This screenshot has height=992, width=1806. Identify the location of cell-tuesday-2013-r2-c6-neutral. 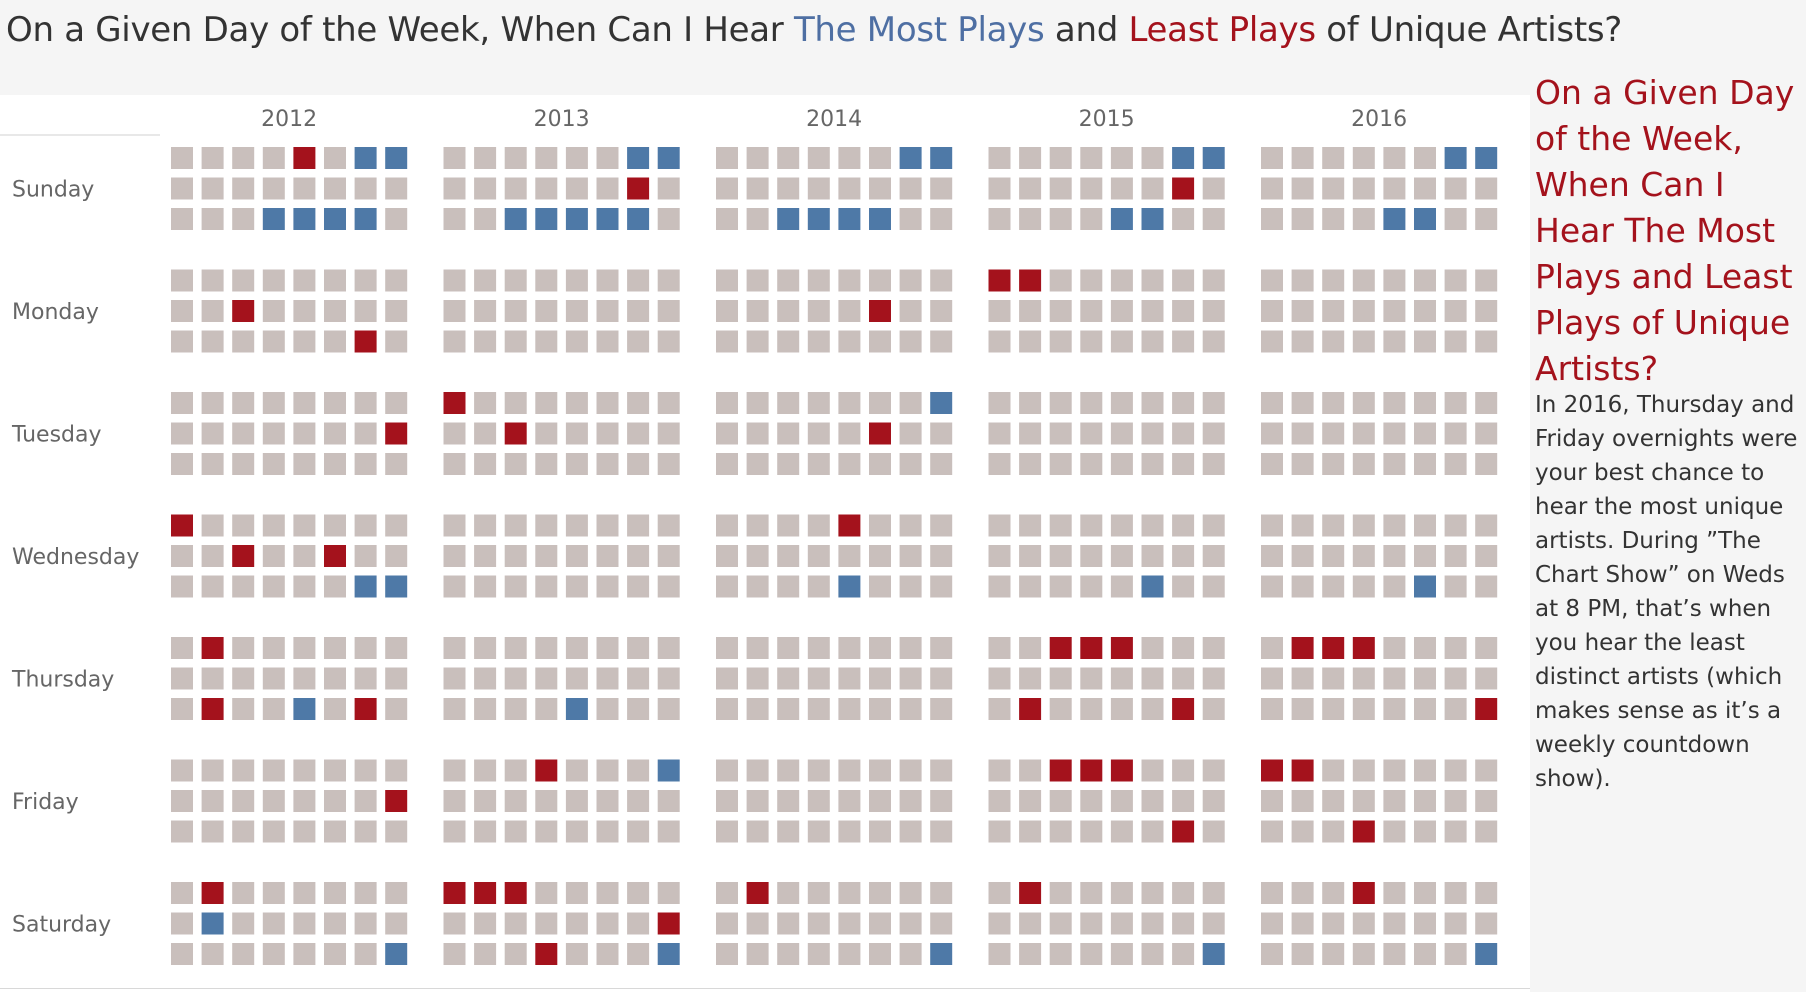
(638, 464).